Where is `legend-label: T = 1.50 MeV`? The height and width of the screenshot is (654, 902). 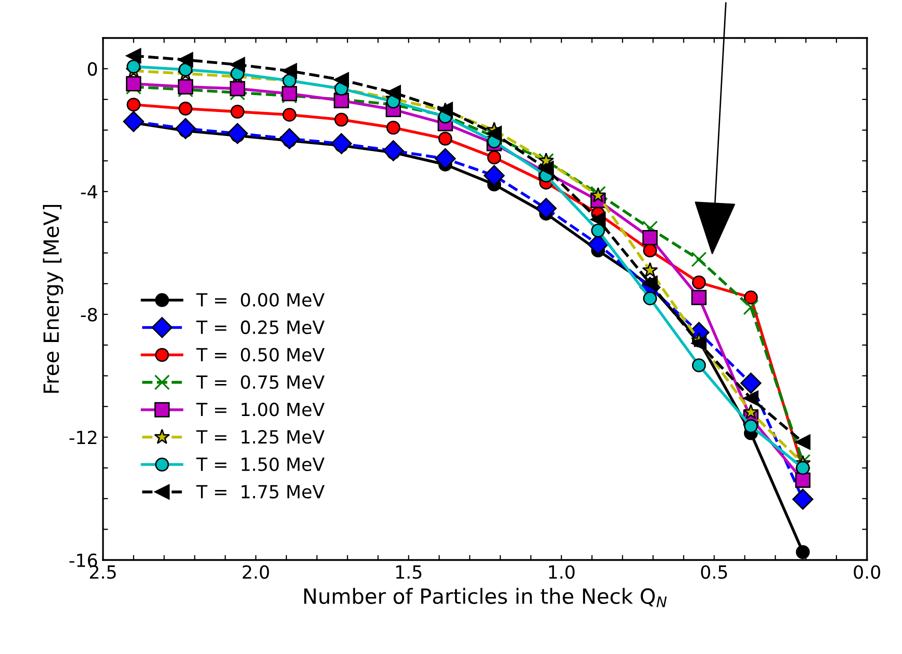 legend-label: T = 1.50 MeV is located at coordinates (260, 464).